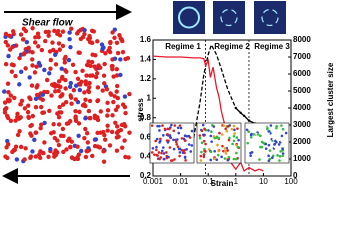 Image resolution: width=339 pixels, height=240 pixels. I want to click on y-tick-label: 0.8, so click(146, 117).